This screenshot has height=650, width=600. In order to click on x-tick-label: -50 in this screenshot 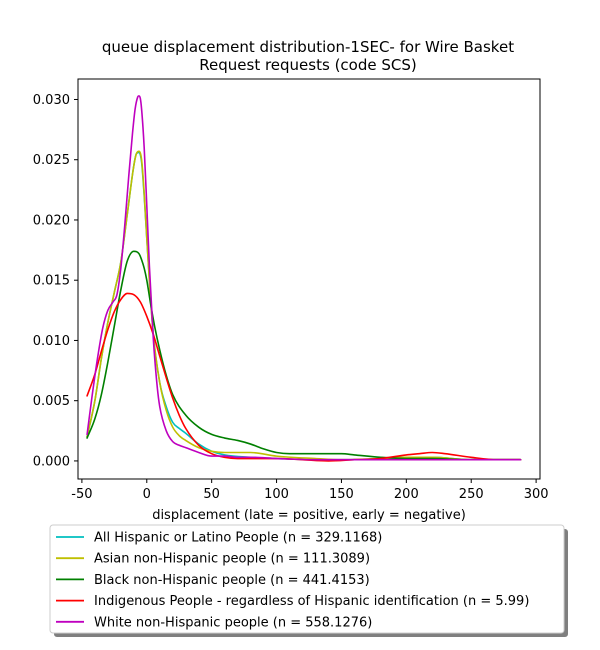, I will do `click(81, 494)`.